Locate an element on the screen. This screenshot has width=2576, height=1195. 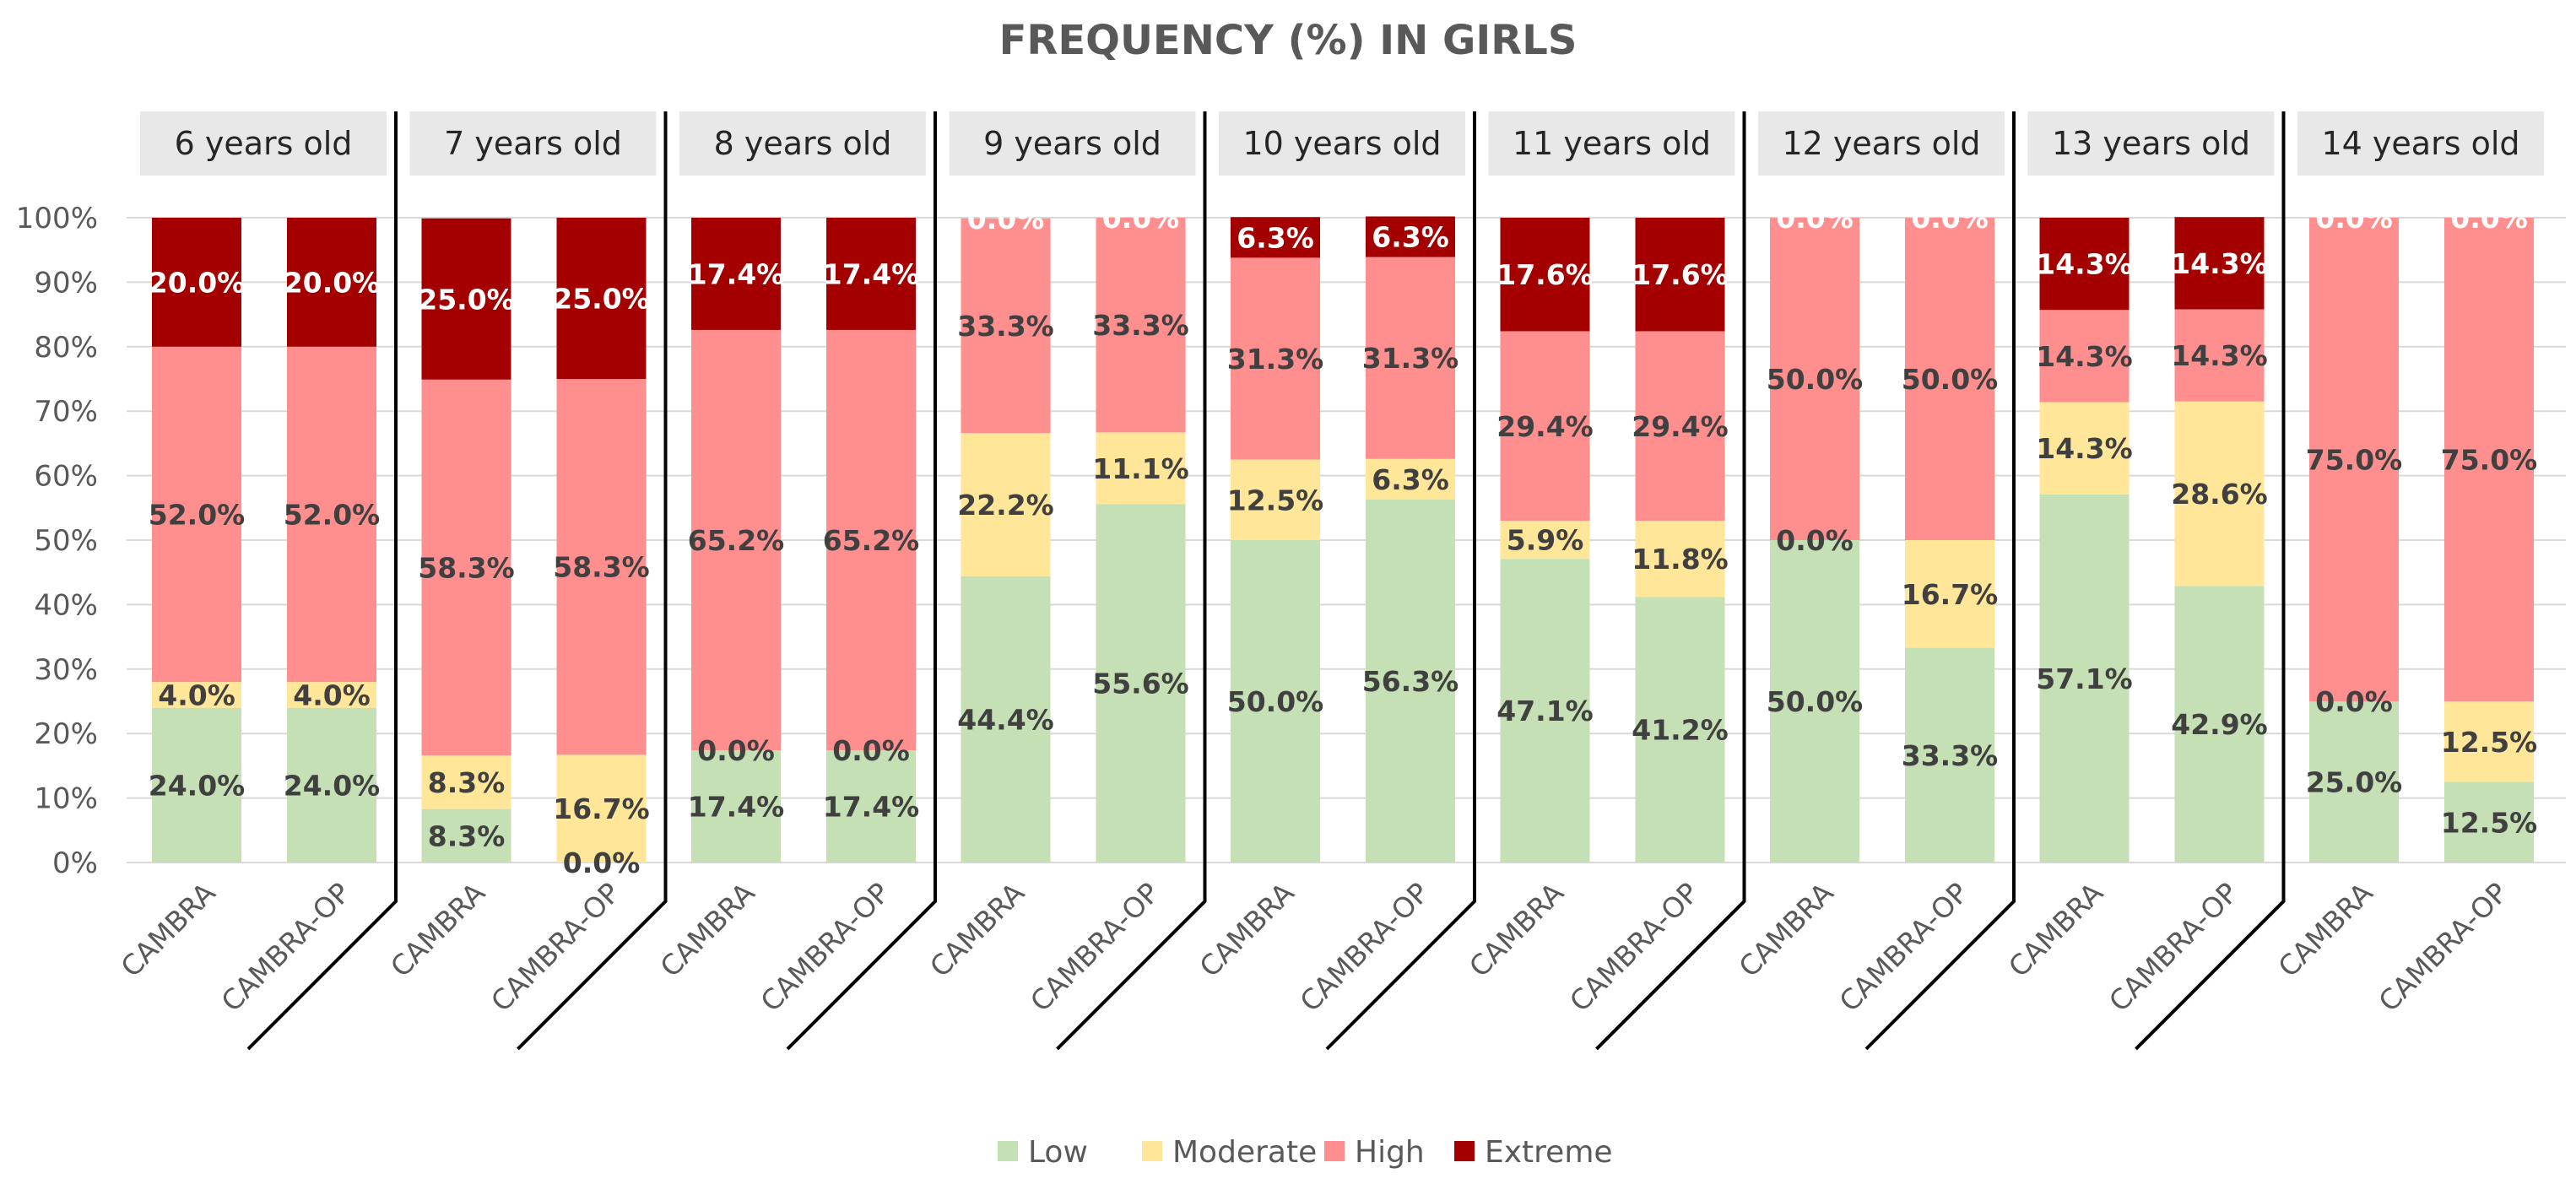
data-label-low: 25.0% is located at coordinates (2354, 782).